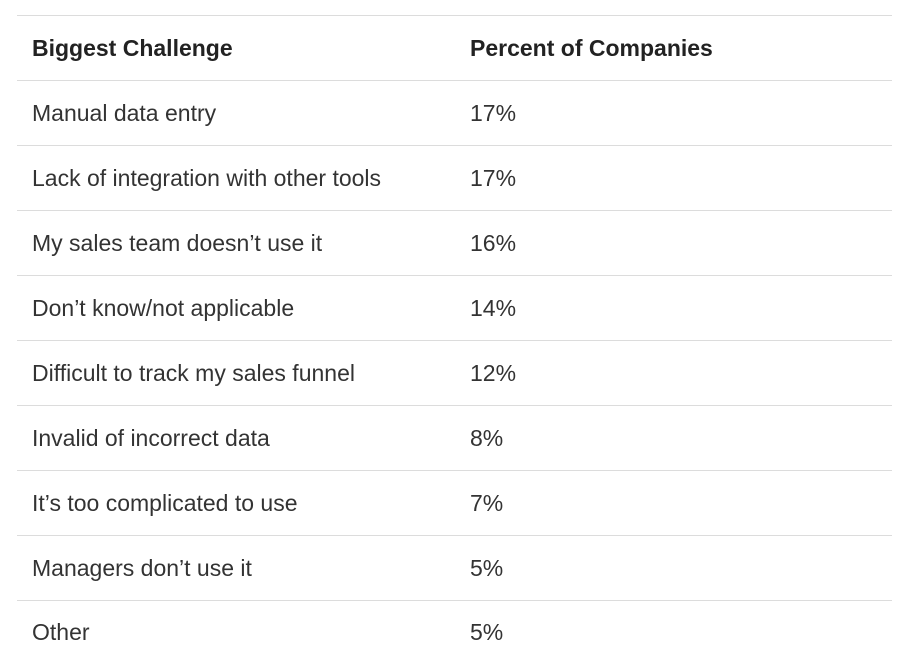 The width and height of the screenshot is (902, 664). I want to click on percent-cell: 12%, so click(673, 373).